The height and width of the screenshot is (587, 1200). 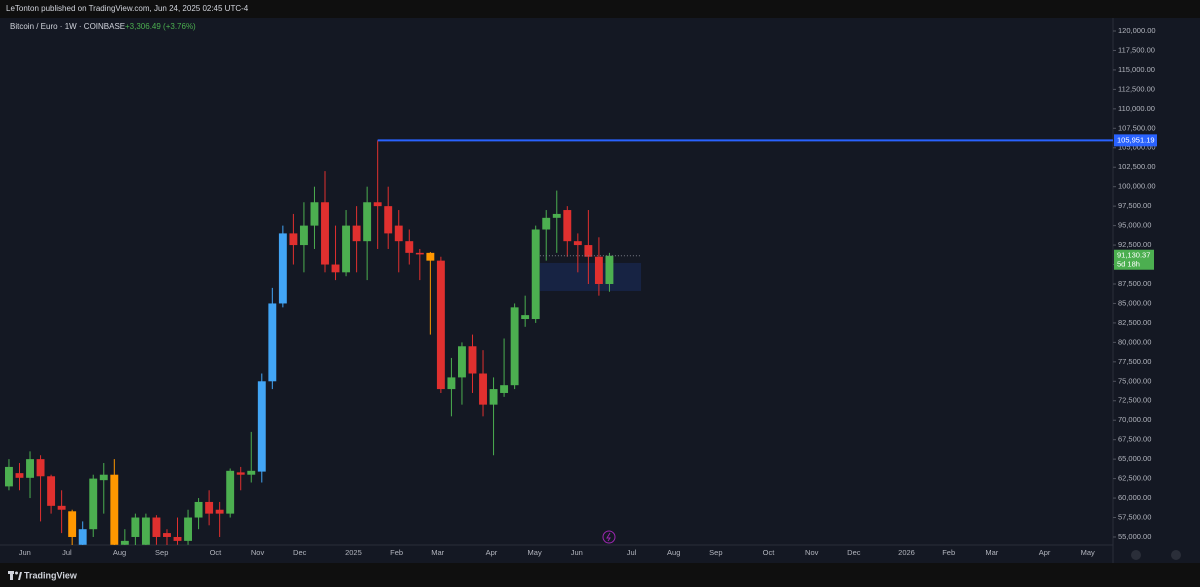 I want to click on events-icon, so click(x=609, y=537).